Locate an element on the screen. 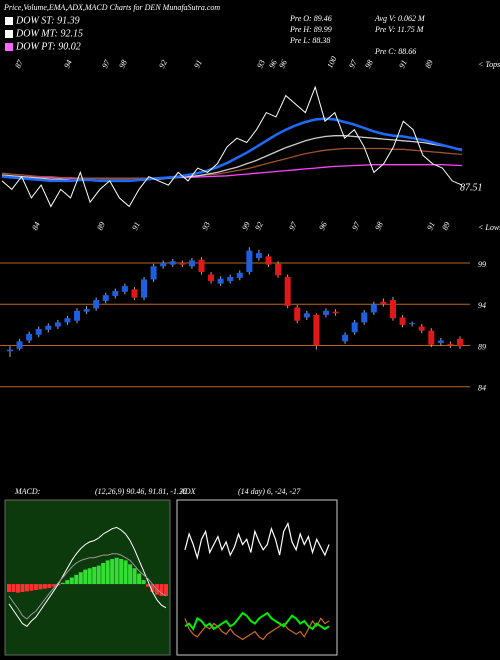 This screenshot has width=500, height=660. info-label: Pre O: 89.46 is located at coordinates (310, 18).